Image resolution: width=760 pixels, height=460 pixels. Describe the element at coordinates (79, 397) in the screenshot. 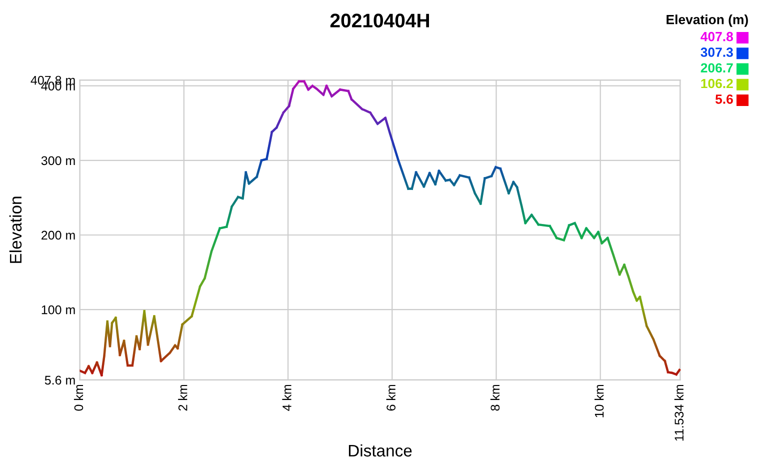

I see `x-tick-label: 0 km` at that location.